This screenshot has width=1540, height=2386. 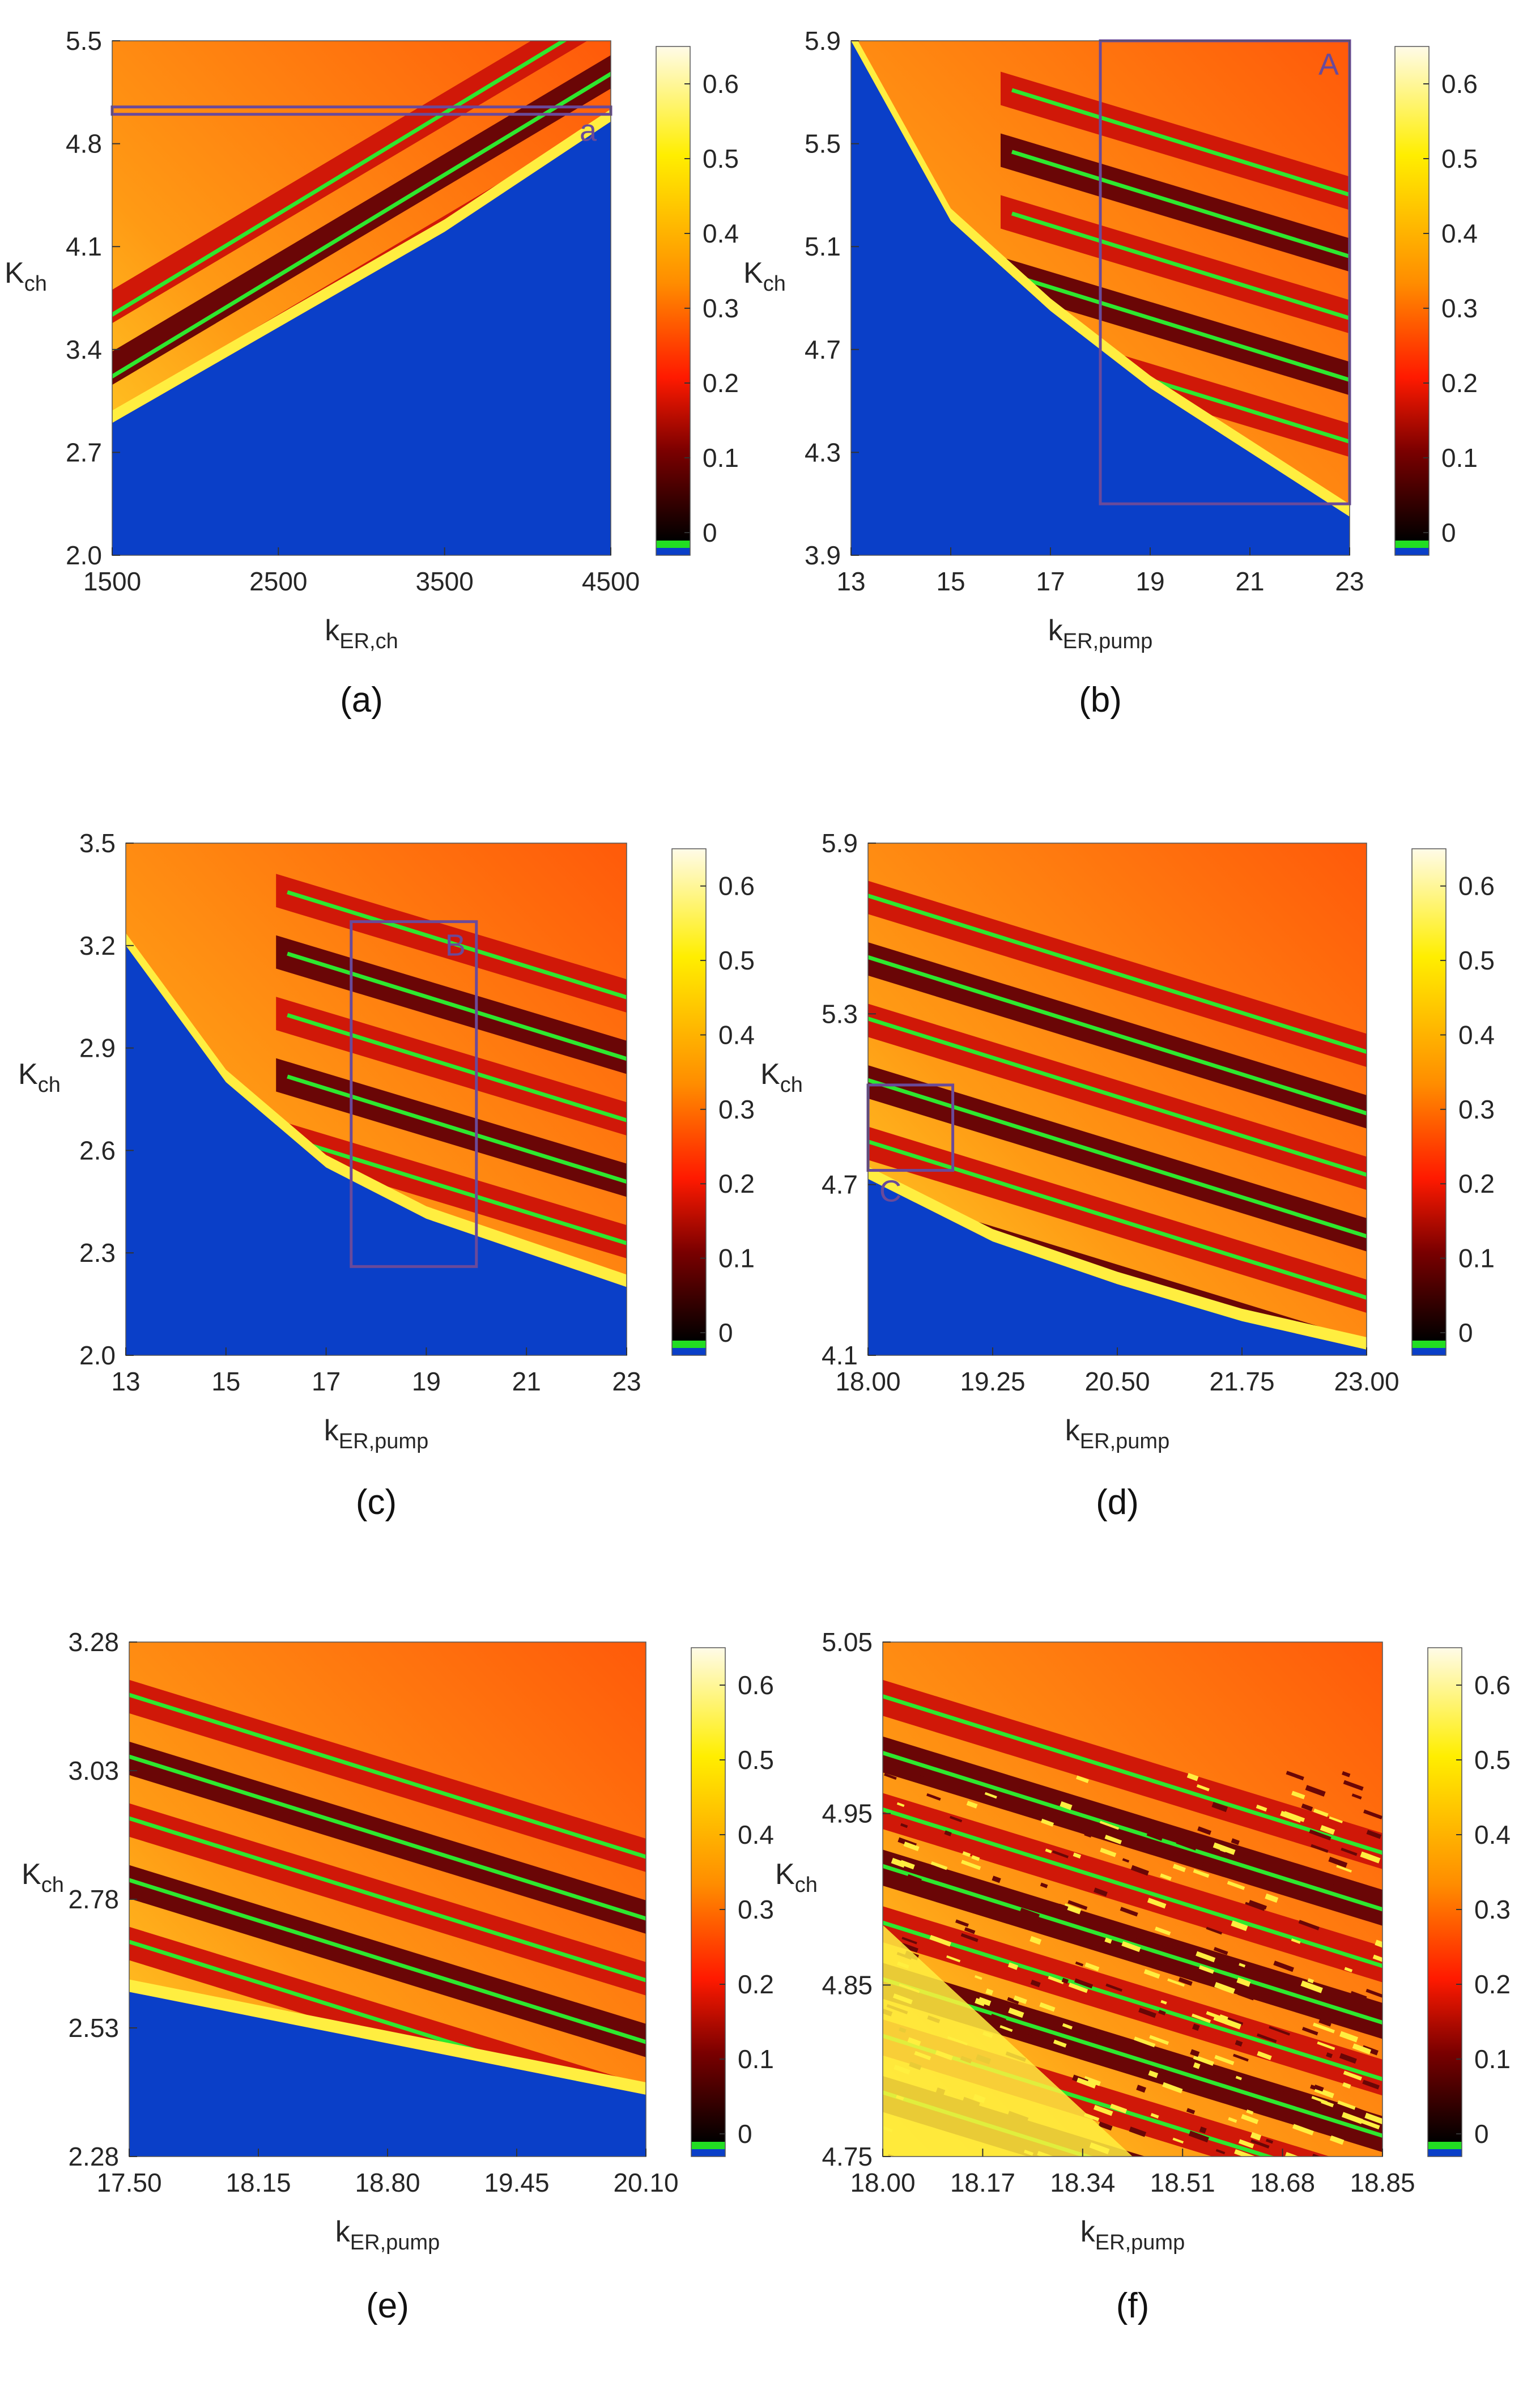 I want to click on x-tick-label: 18.68, so click(x=1282, y=2182).